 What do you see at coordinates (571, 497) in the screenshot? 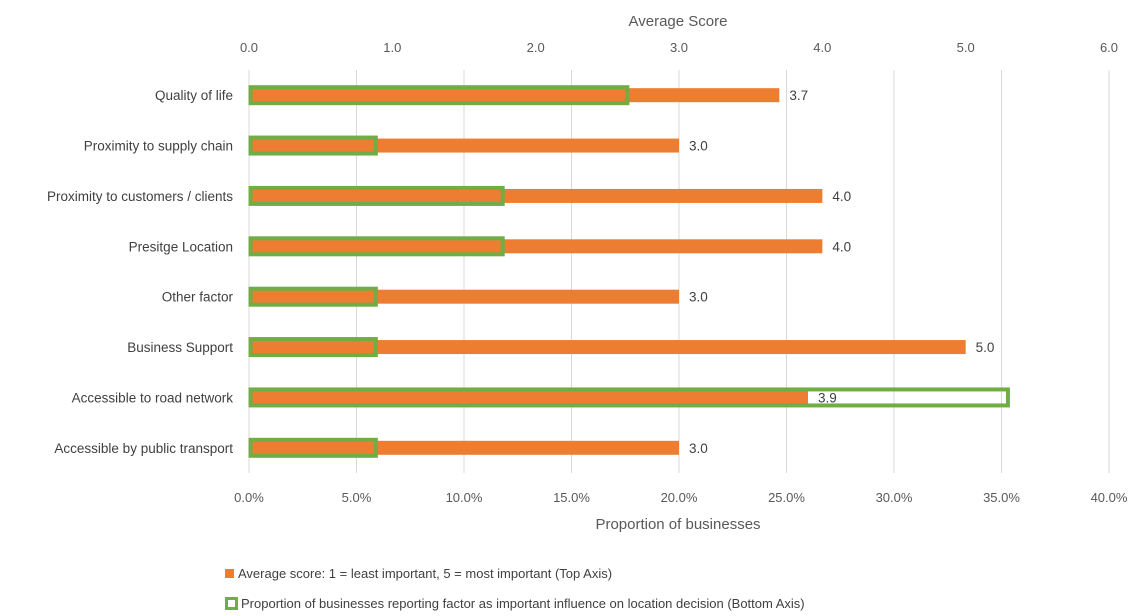
I see `bottom-axis-tick-label: 15.0%` at bounding box center [571, 497].